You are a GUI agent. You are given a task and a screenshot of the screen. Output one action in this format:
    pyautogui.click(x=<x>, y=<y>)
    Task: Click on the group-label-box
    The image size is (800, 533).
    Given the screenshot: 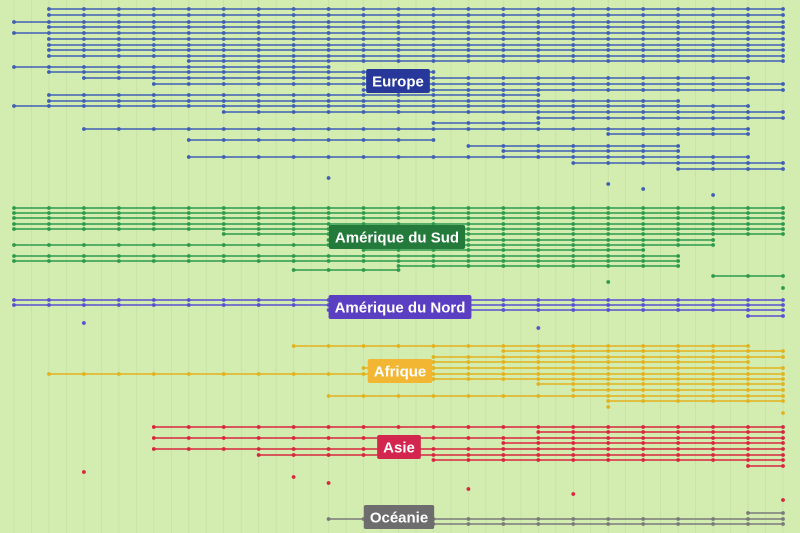 What is the action you would take?
    pyautogui.click(x=399, y=447)
    